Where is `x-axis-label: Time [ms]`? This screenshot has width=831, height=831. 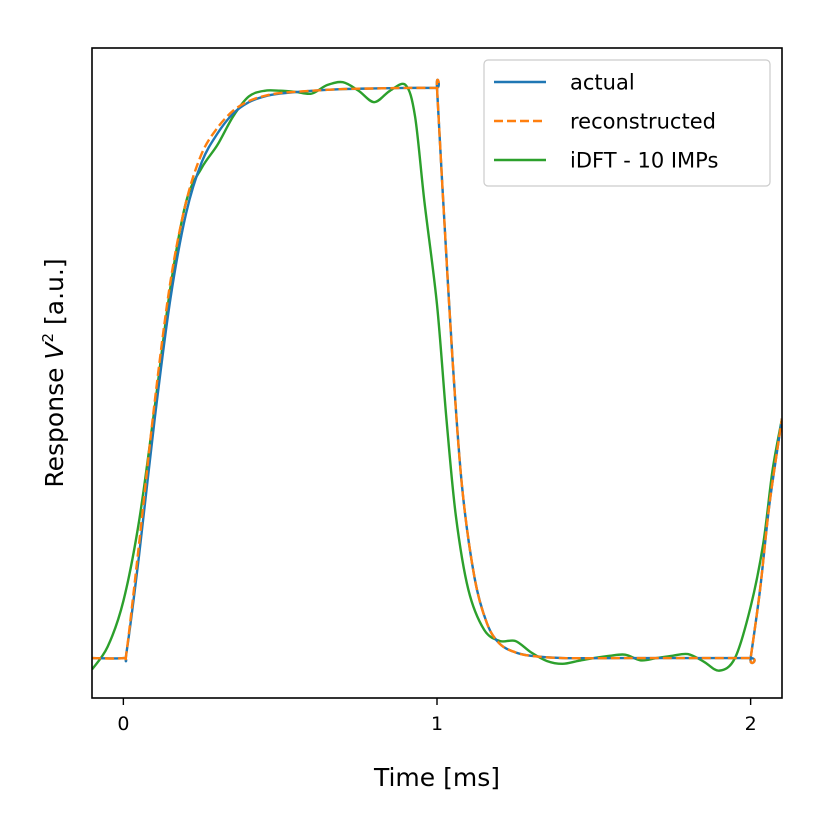
x-axis-label: Time [ms] is located at coordinates (436, 777).